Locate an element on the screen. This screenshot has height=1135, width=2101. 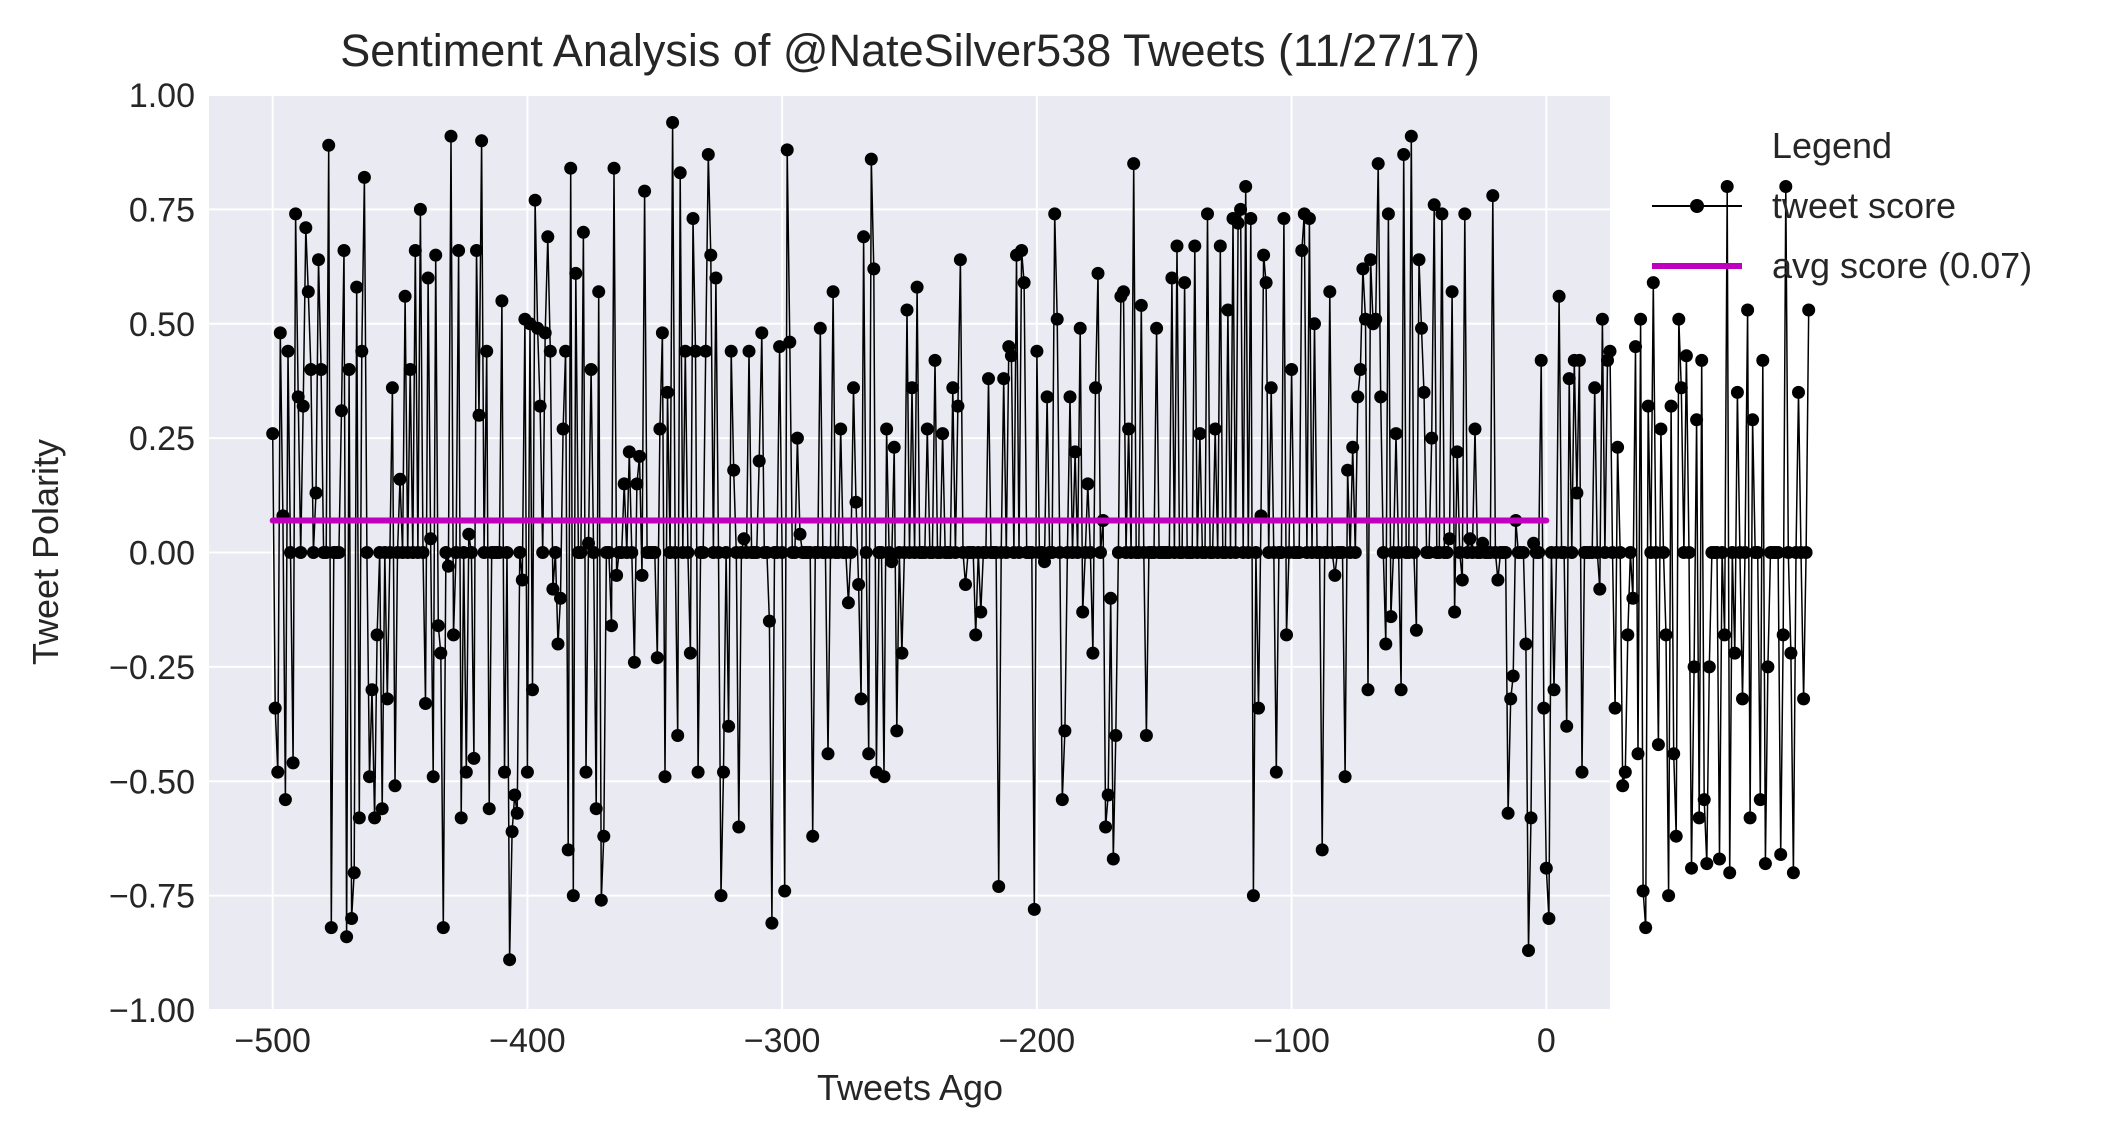
y-tick-label: 0.50 is located at coordinates (162, 325).